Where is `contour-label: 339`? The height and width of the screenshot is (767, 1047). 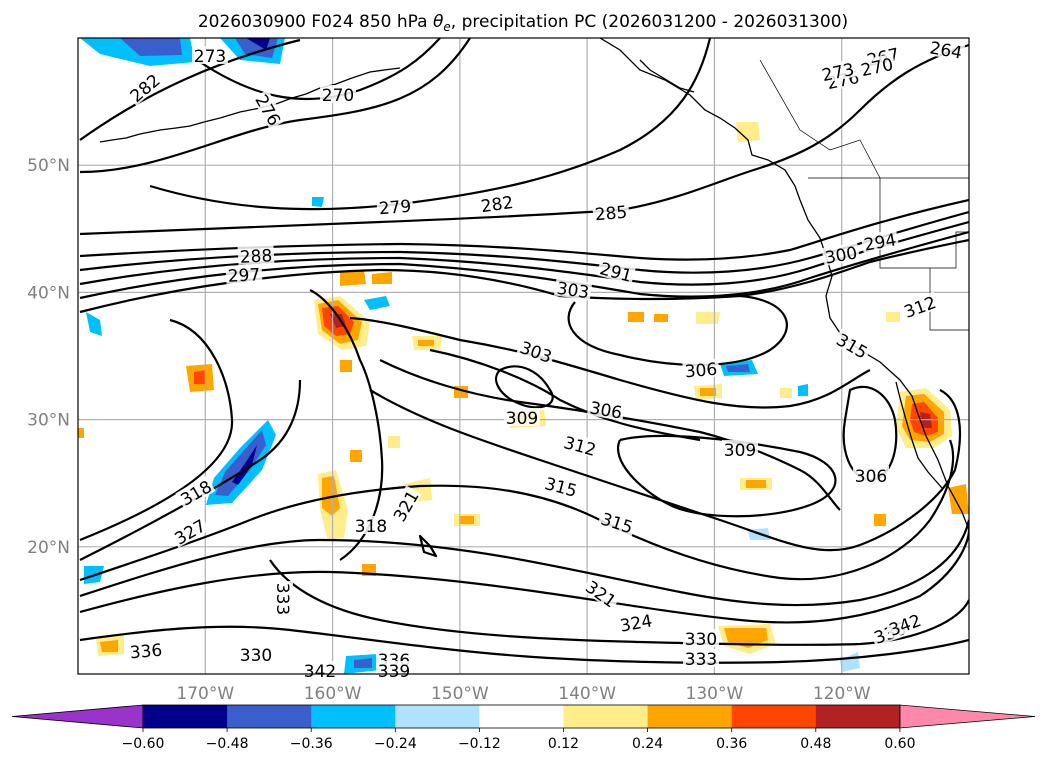 contour-label: 339 is located at coordinates (394, 671).